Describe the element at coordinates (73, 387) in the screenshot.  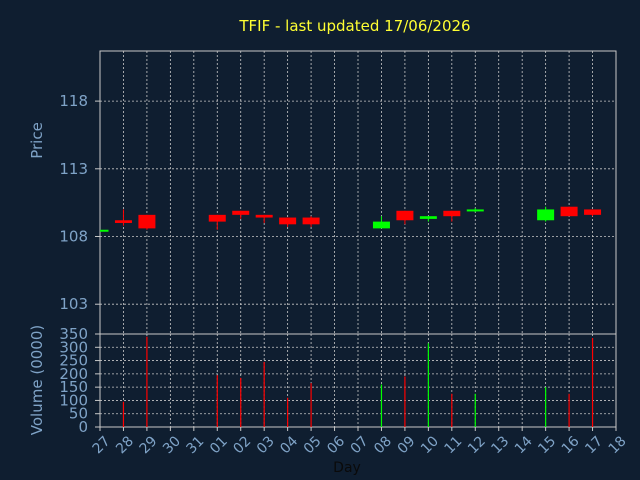
I see `volume-tick-label: 150` at that location.